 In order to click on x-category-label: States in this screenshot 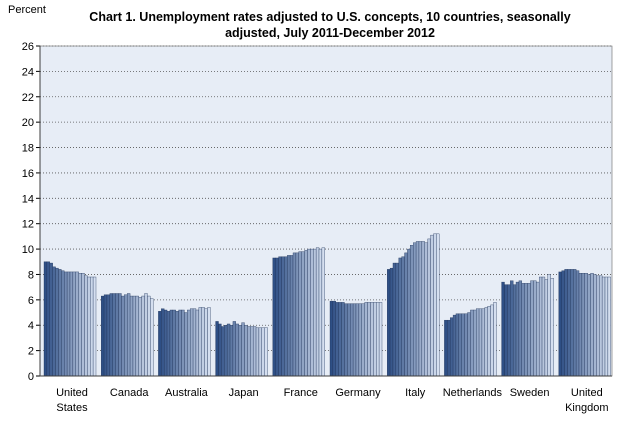, I will do `click(72, 408)`.